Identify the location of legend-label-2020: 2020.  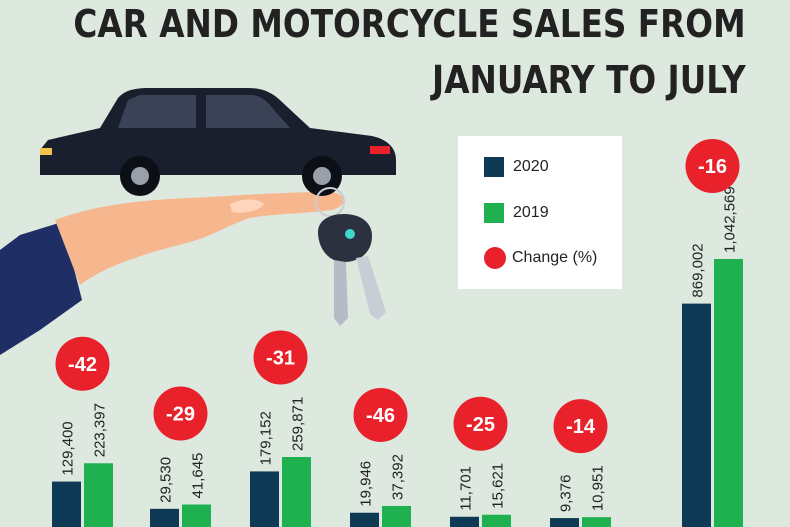
(531, 166).